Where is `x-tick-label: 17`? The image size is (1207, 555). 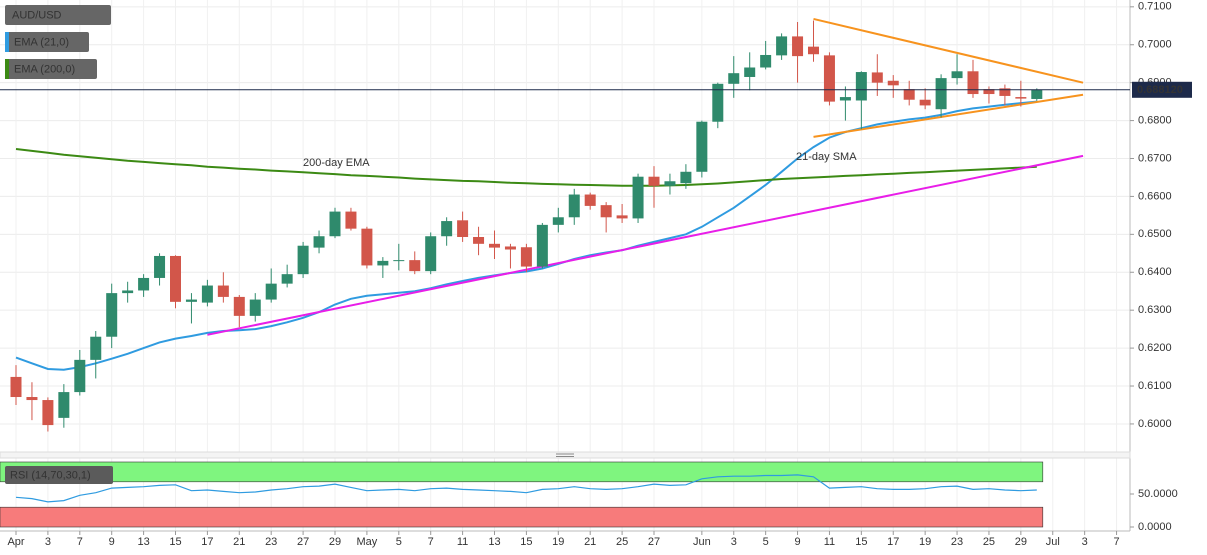 x-tick-label: 17 is located at coordinates (207, 542).